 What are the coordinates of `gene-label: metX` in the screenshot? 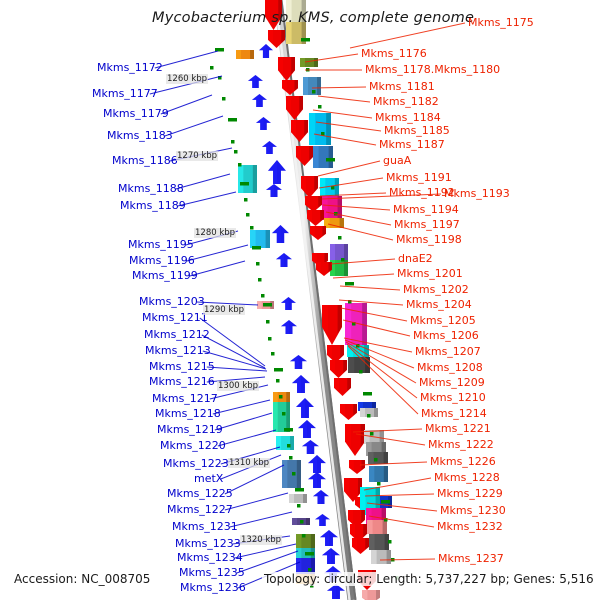 It's located at (209, 478).